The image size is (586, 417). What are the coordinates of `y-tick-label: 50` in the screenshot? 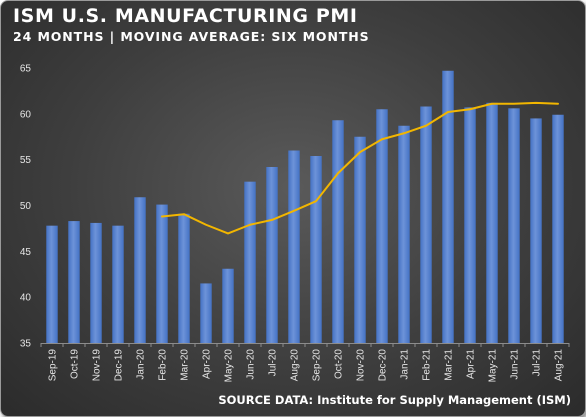 It's located at (26, 206).